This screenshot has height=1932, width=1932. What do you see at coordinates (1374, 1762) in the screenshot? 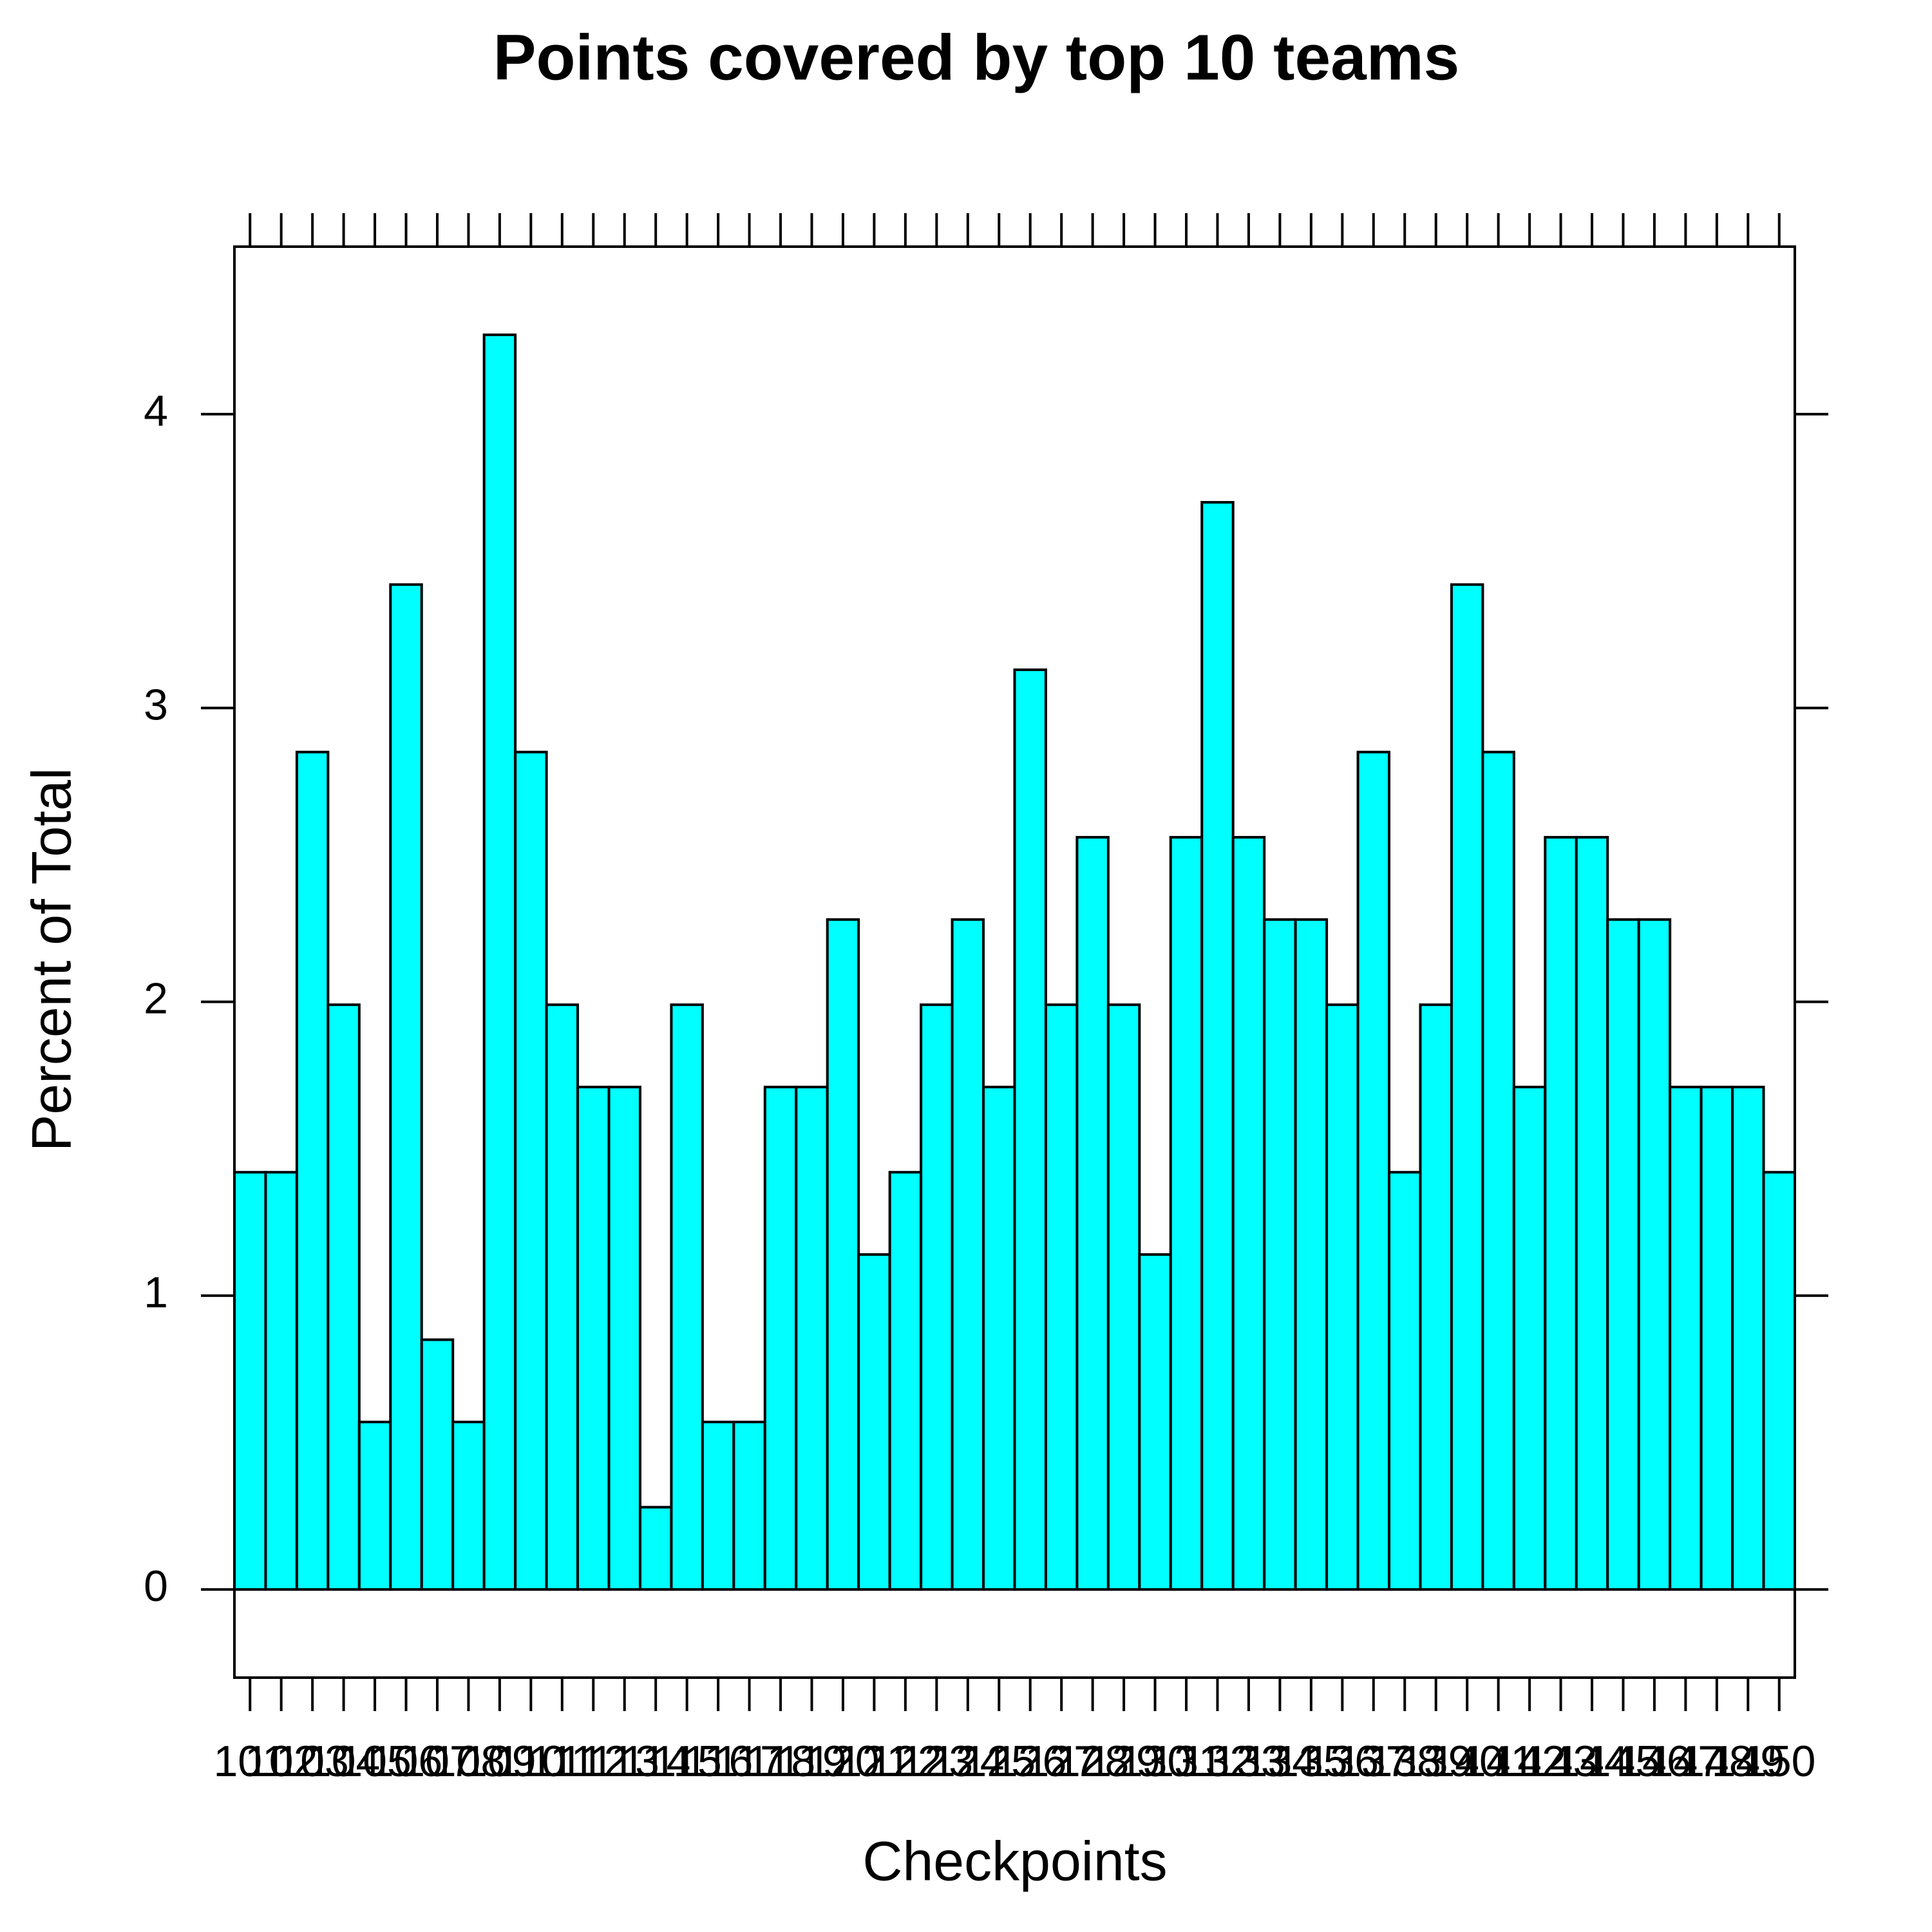
I see `x-tick-label: 137` at bounding box center [1374, 1762].